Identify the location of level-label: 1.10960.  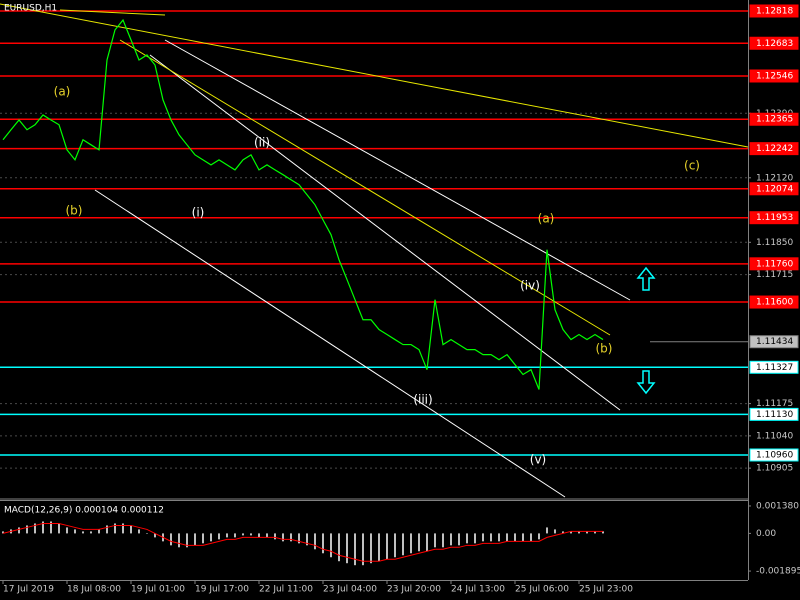
(774, 455).